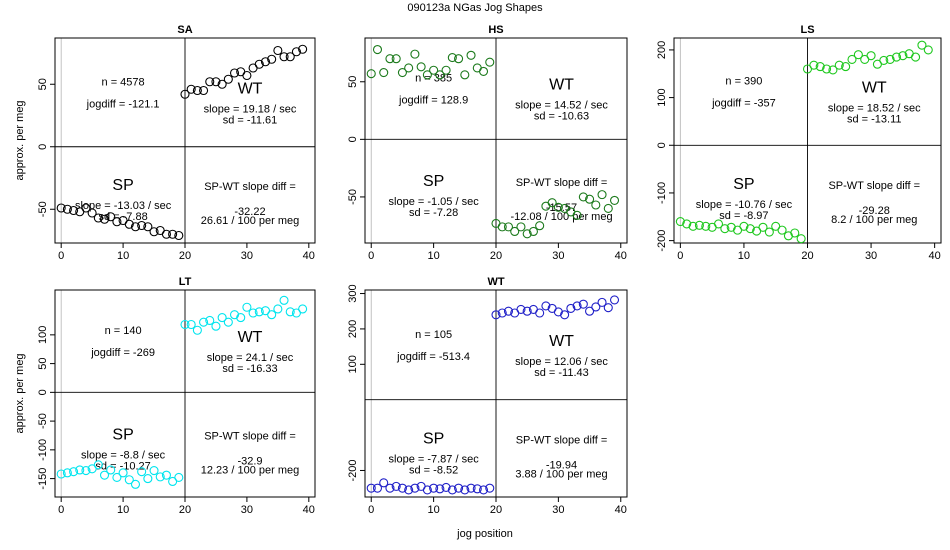 The height and width of the screenshot is (550, 950). What do you see at coordinates (249, 369) in the screenshot?
I see `wt-sd: sd = -16.33` at bounding box center [249, 369].